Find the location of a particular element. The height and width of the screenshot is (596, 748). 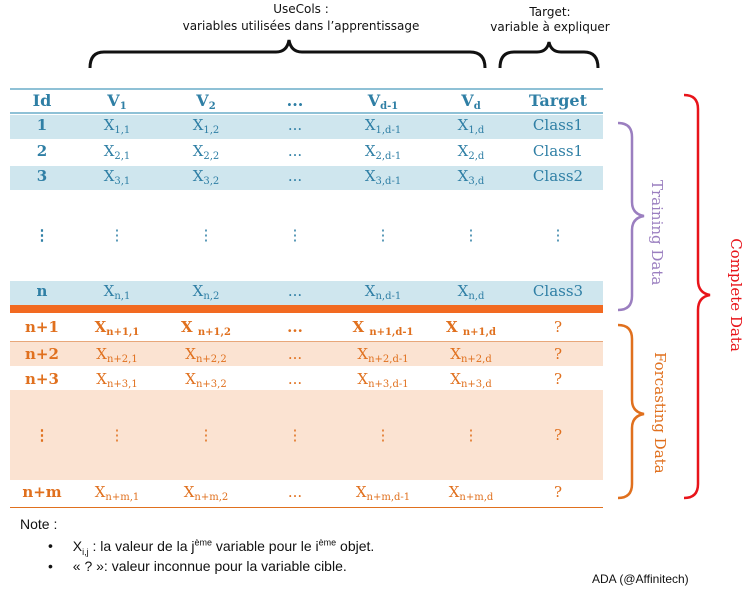

table-cell: Xn+m,1 is located at coordinates (117, 493).